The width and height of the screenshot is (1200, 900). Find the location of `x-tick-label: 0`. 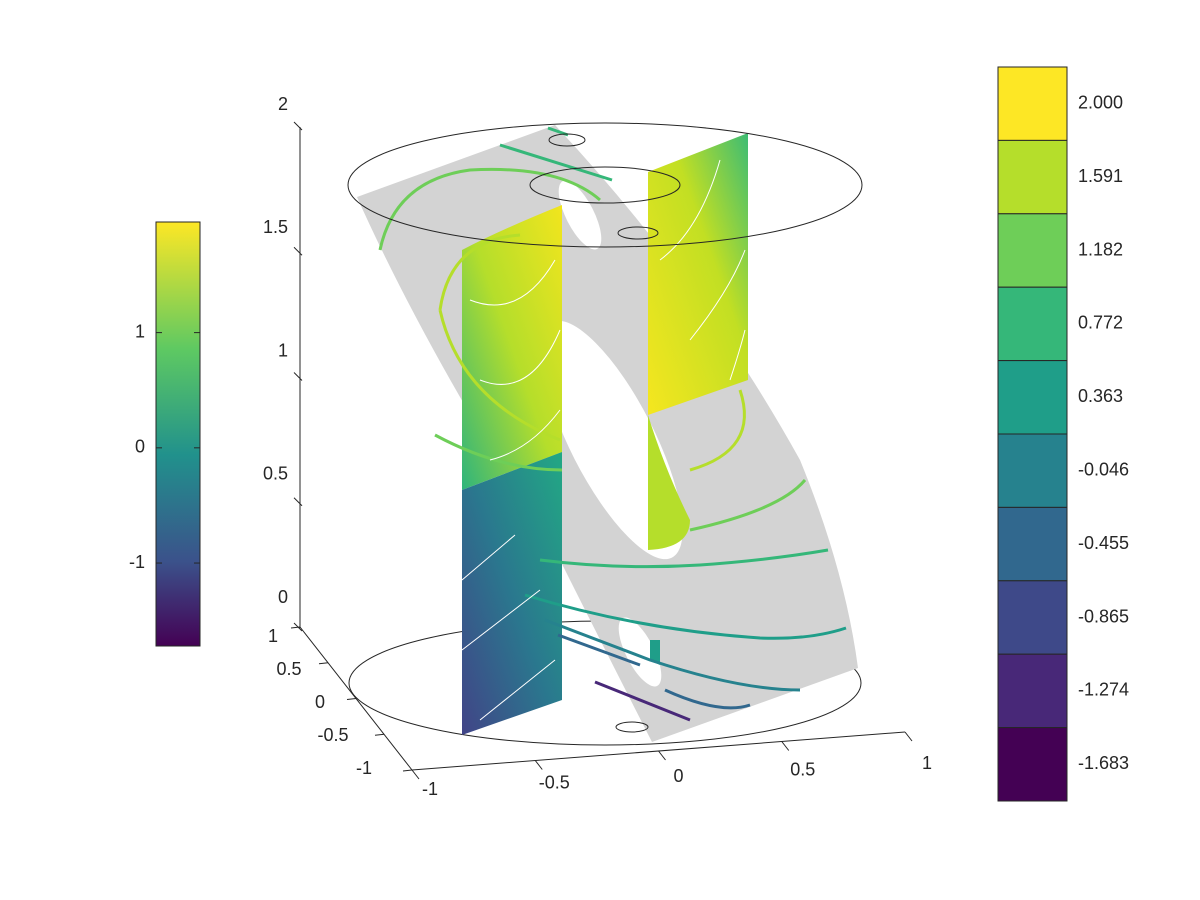

x-tick-label: 0 is located at coordinates (678, 776).